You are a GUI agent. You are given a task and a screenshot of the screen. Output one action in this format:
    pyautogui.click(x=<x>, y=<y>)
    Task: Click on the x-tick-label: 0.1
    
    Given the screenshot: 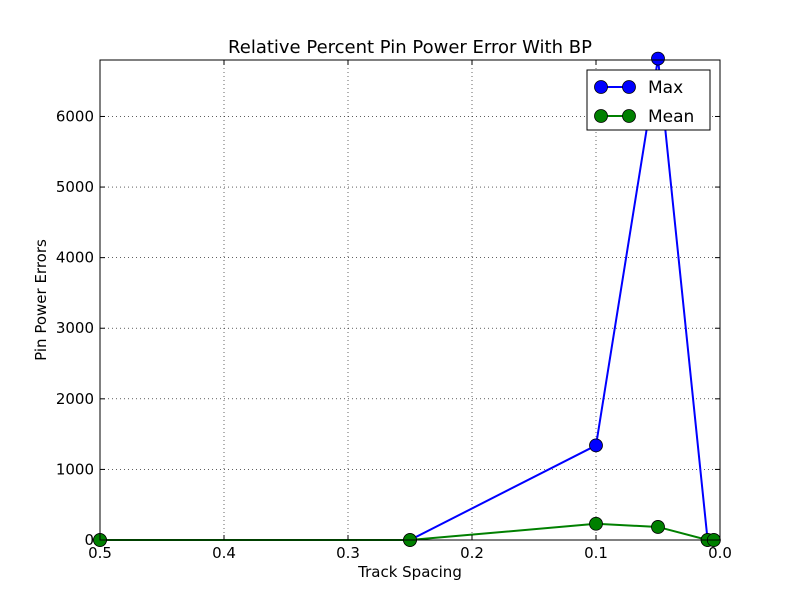 What is the action you would take?
    pyautogui.click(x=596, y=553)
    